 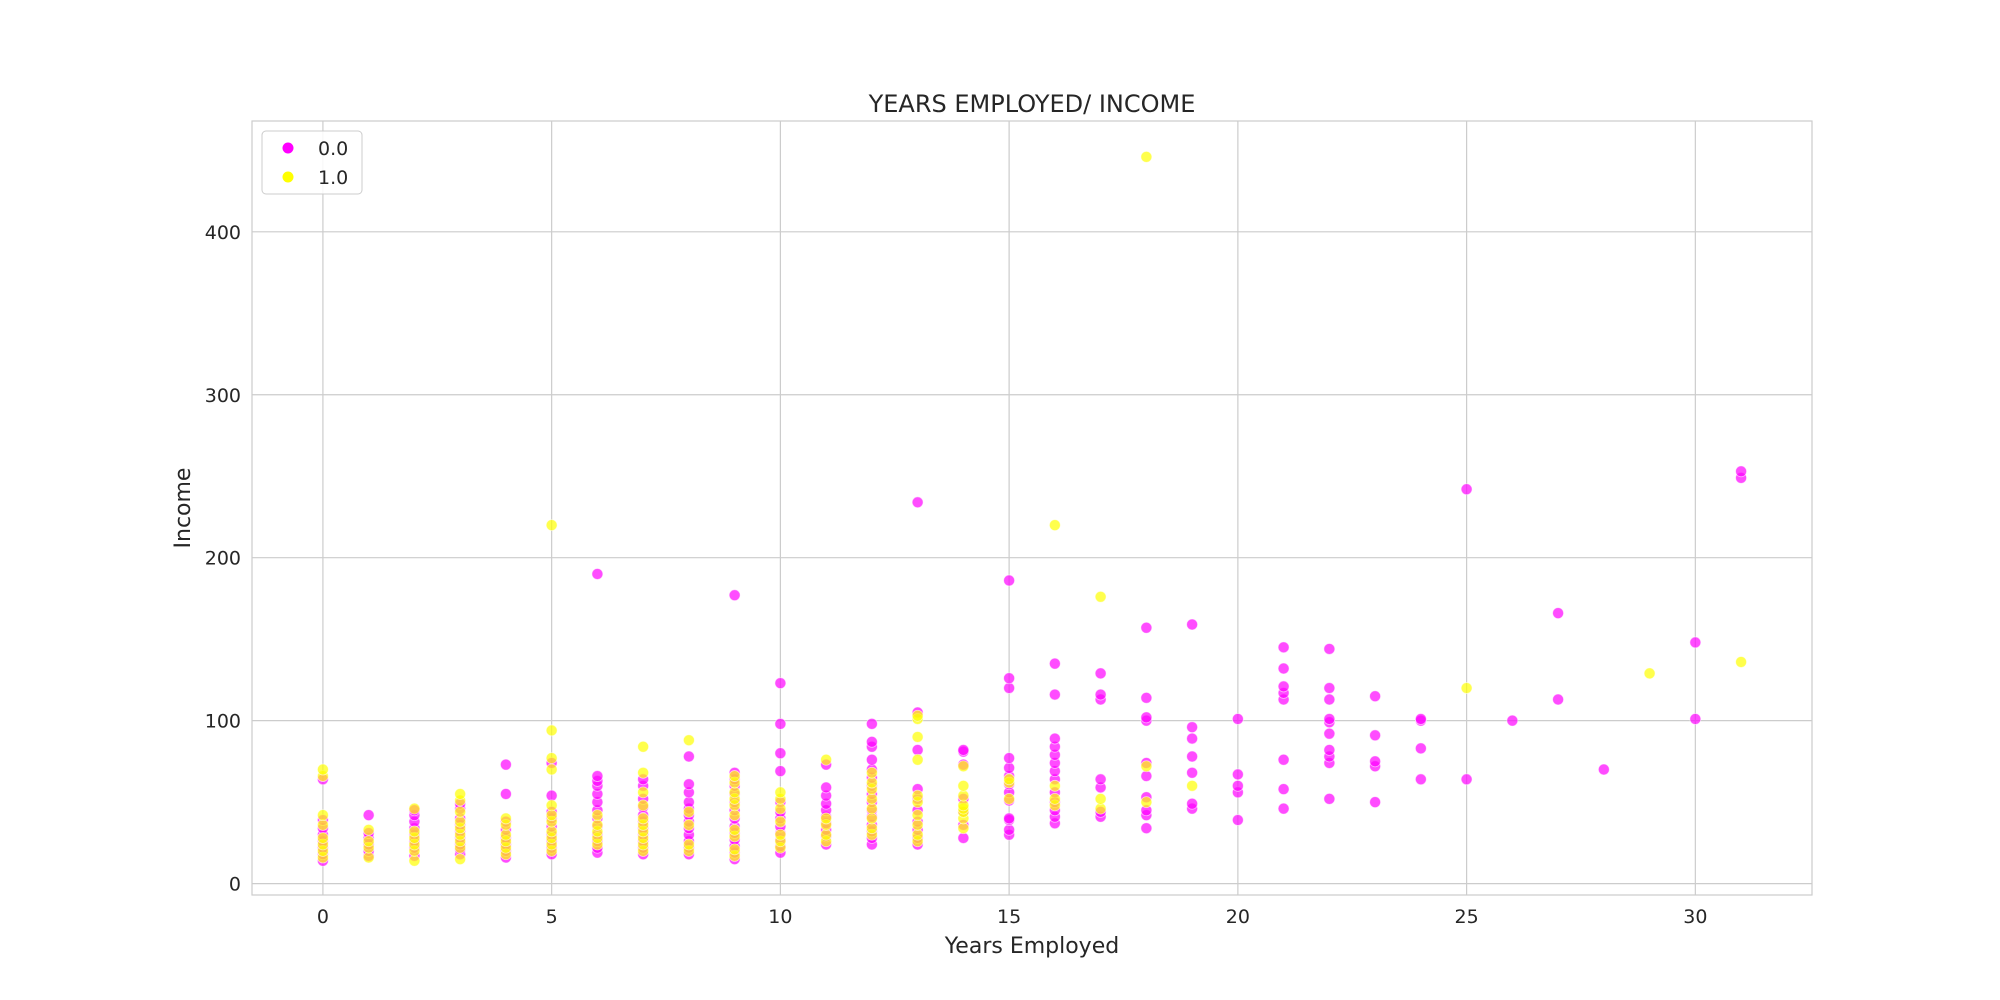 I want to click on legend-label-series-1: 1.0, so click(x=333, y=178).